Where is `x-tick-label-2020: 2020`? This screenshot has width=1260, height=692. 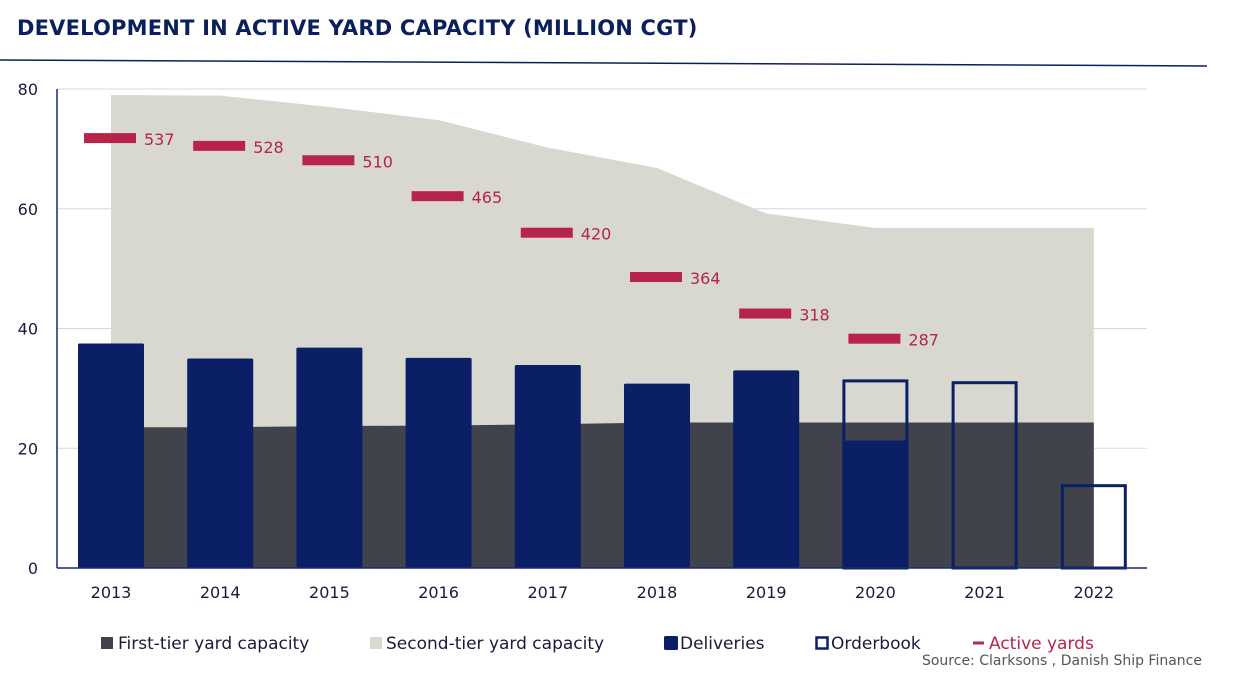
x-tick-label-2020: 2020 is located at coordinates (875, 592).